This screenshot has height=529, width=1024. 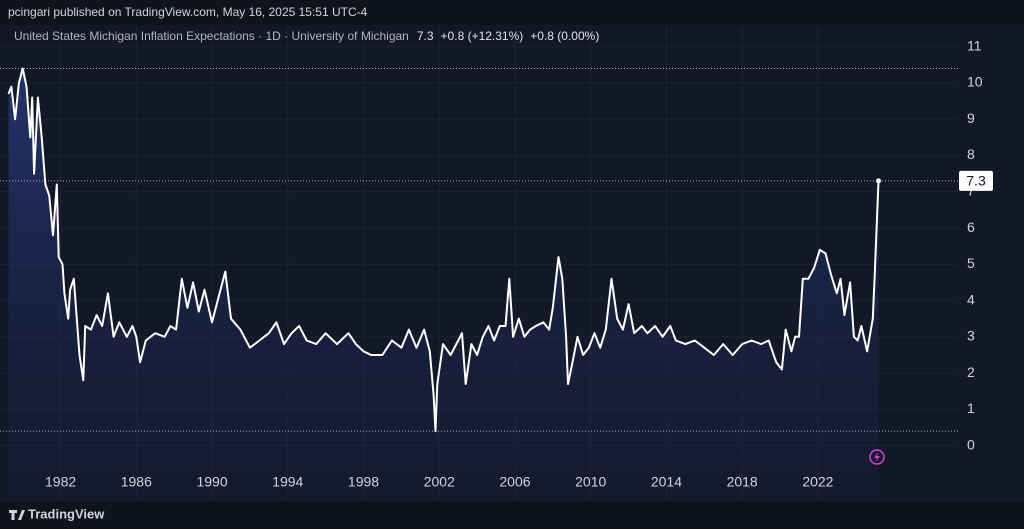 I want to click on legend-last-value: 7.3, so click(x=425, y=36).